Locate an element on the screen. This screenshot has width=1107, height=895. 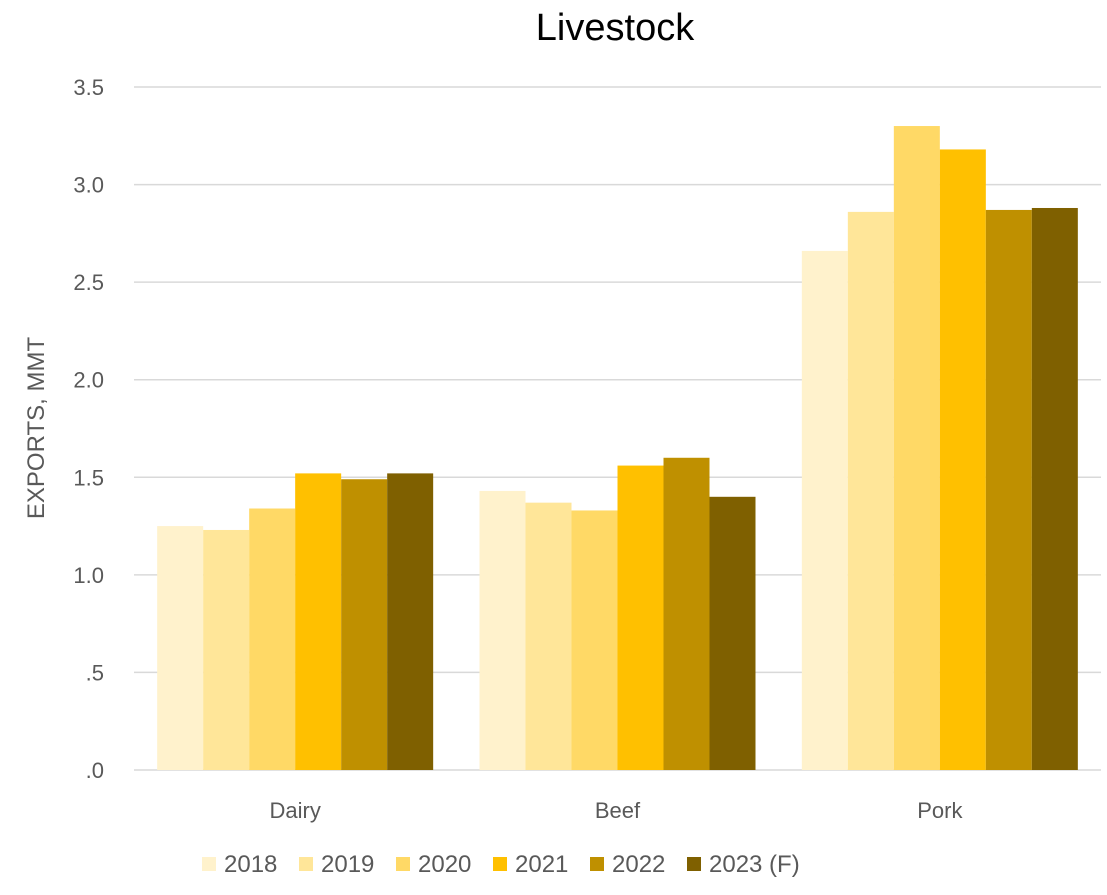
bar-dairy-2020 is located at coordinates (272, 639).